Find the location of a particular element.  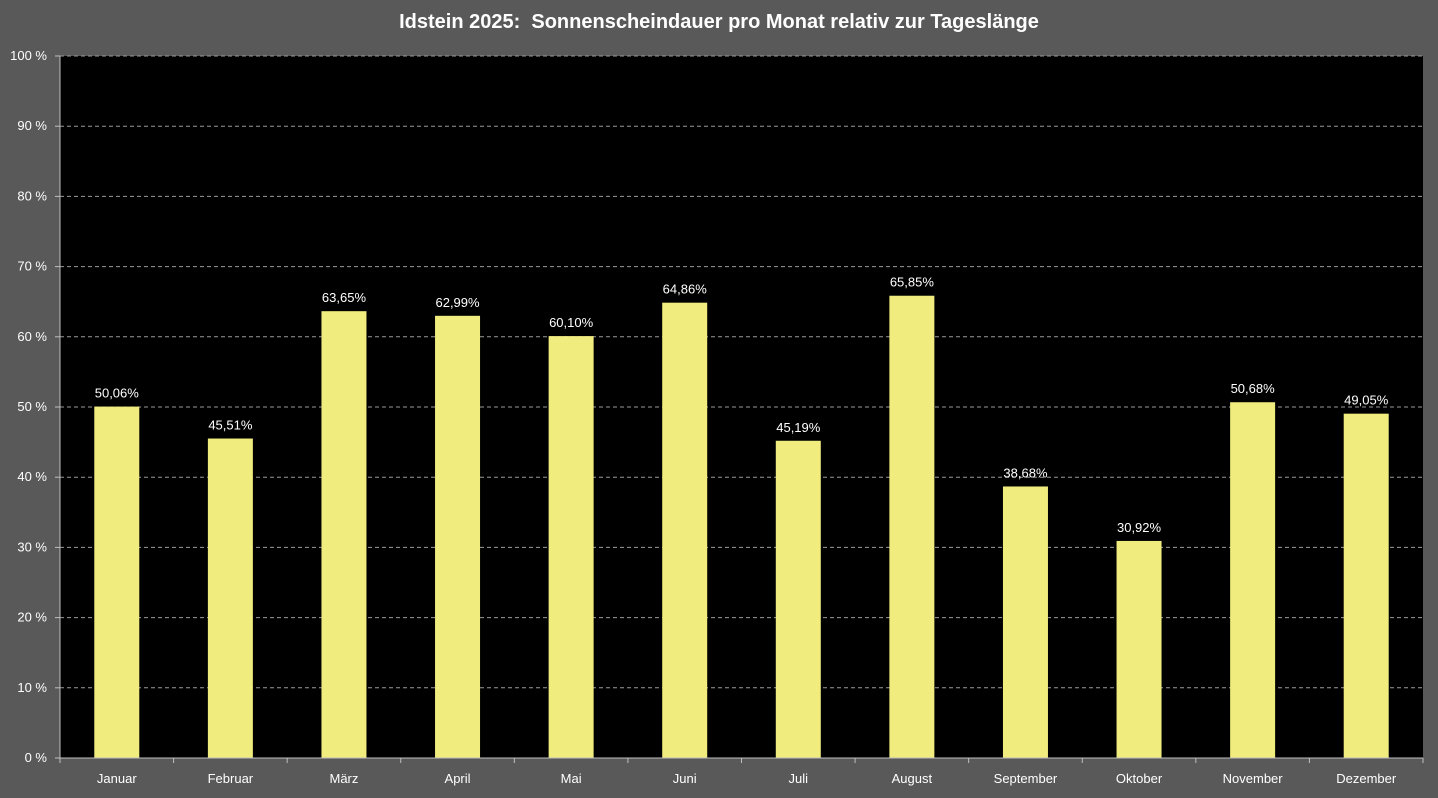

x-tick-label: Januar is located at coordinates (117, 778).